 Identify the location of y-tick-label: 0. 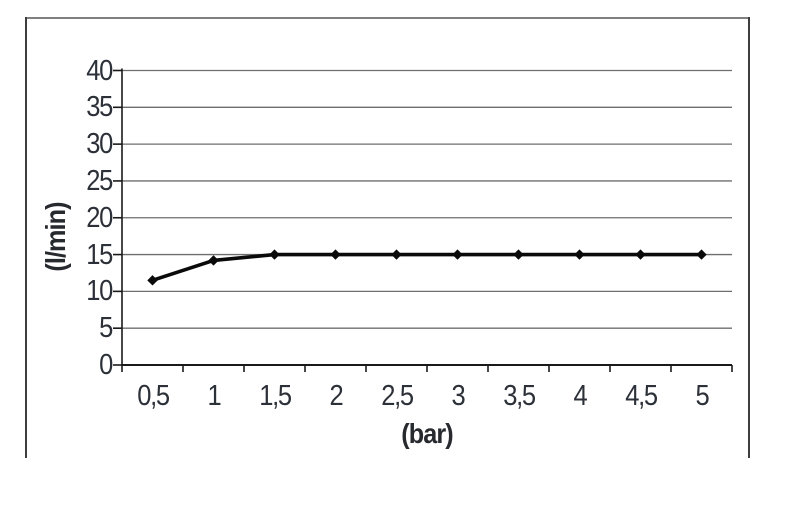
(106, 365).